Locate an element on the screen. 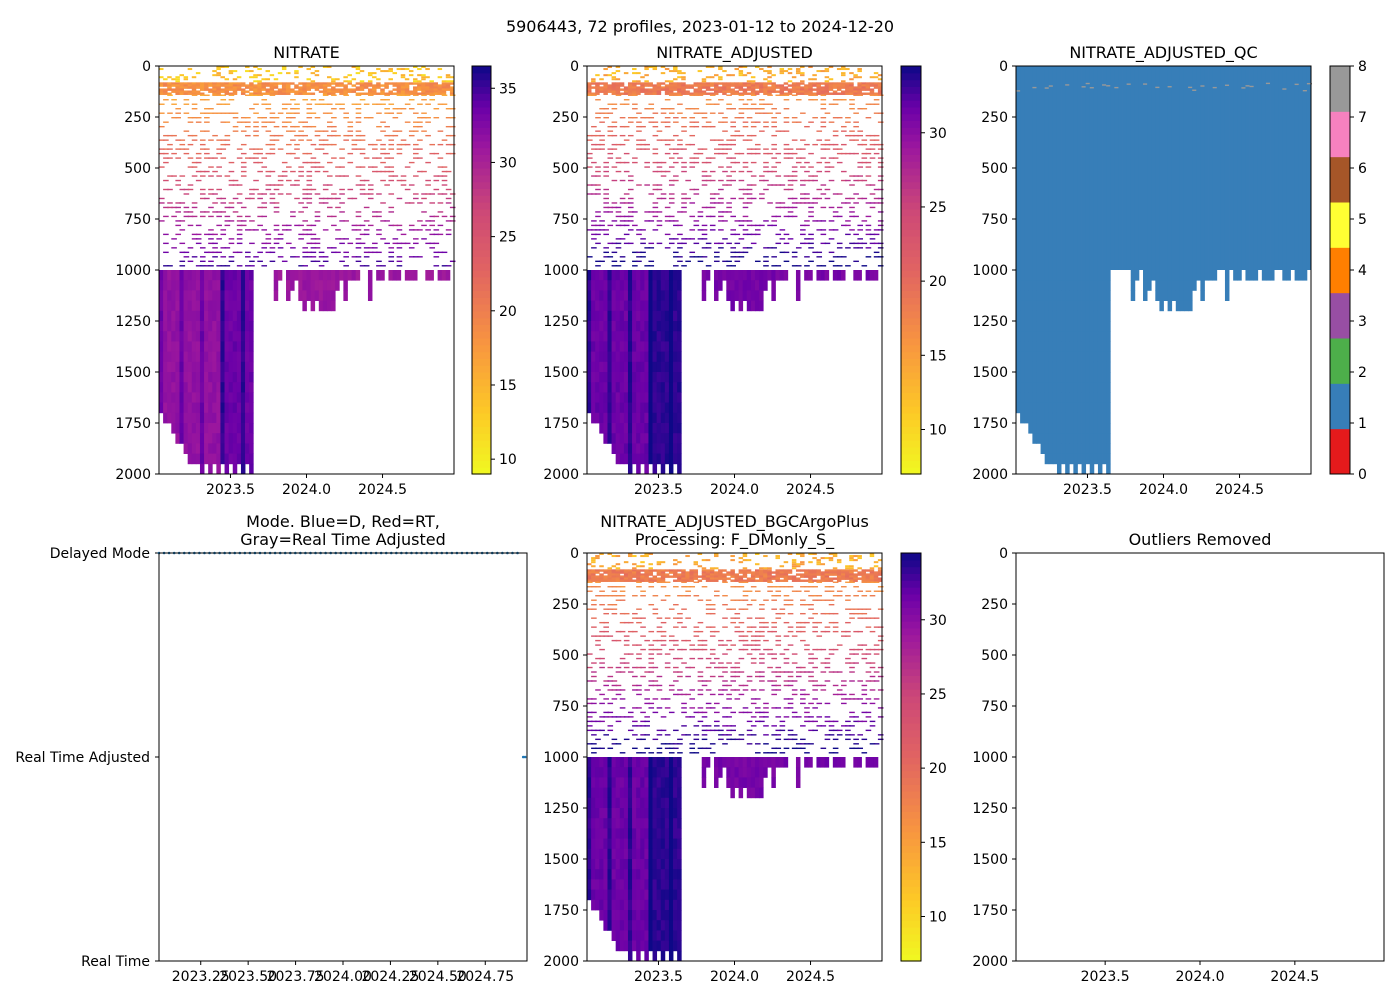  panel-1-colorbar-tick-label: 25 is located at coordinates (508, 238).